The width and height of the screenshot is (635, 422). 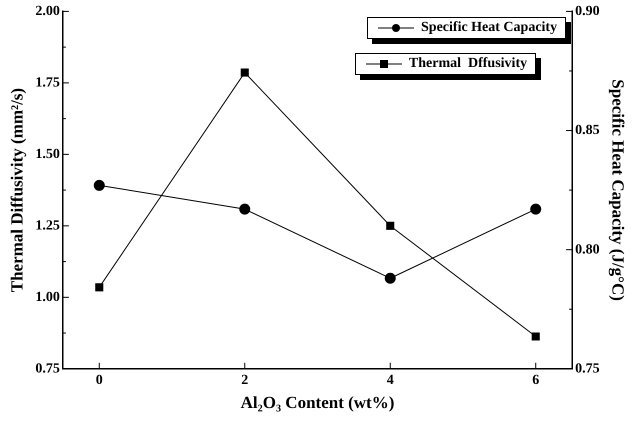 What do you see at coordinates (47, 368) in the screenshot?
I see `y-tick-label: 0.75` at bounding box center [47, 368].